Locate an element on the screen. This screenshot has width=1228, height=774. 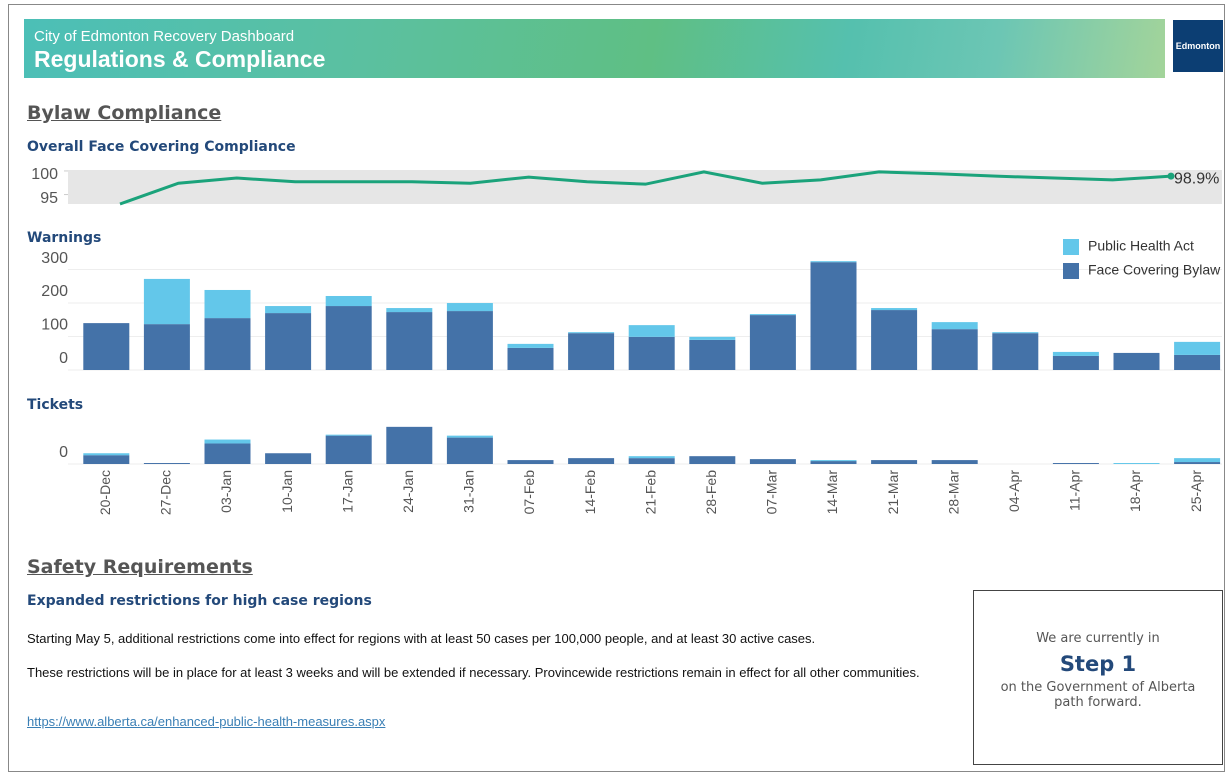
x-tick-label: 18-Apr is located at coordinates (1135, 491).